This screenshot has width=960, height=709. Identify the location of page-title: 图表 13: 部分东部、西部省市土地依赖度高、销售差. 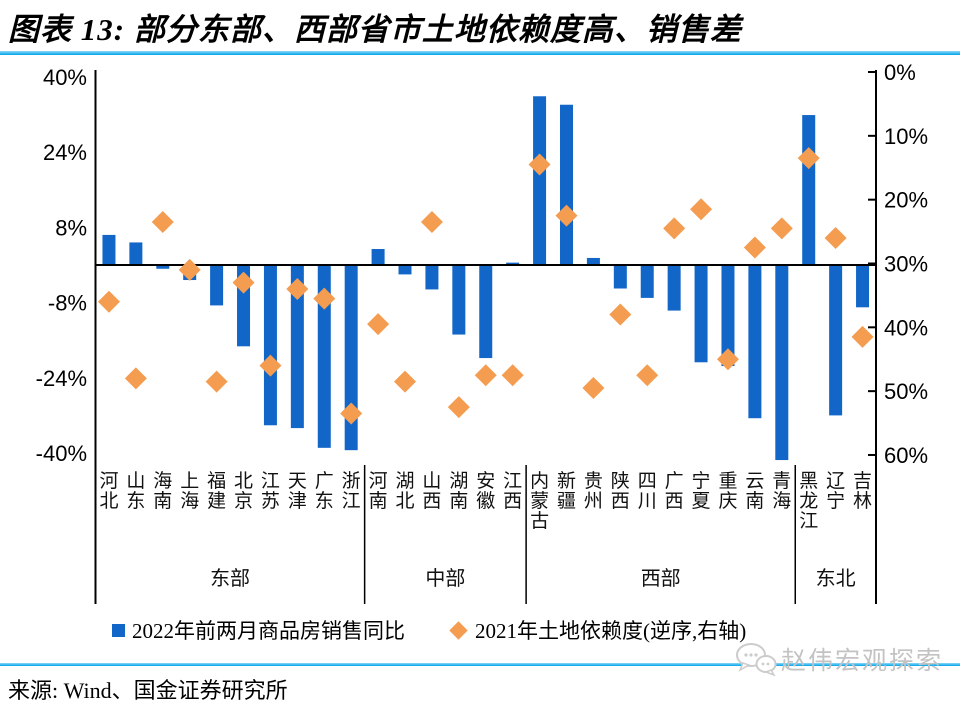
(375, 29).